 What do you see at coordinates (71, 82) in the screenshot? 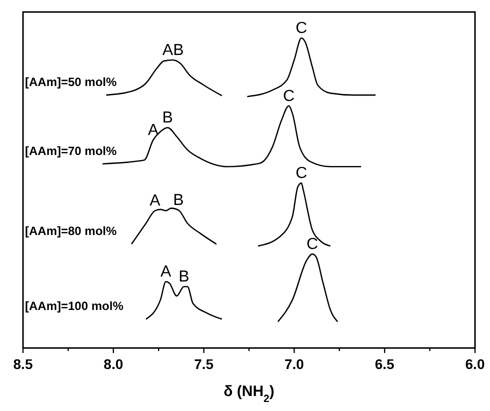
I see `series-label: [AAm]=50 mol%` at bounding box center [71, 82].